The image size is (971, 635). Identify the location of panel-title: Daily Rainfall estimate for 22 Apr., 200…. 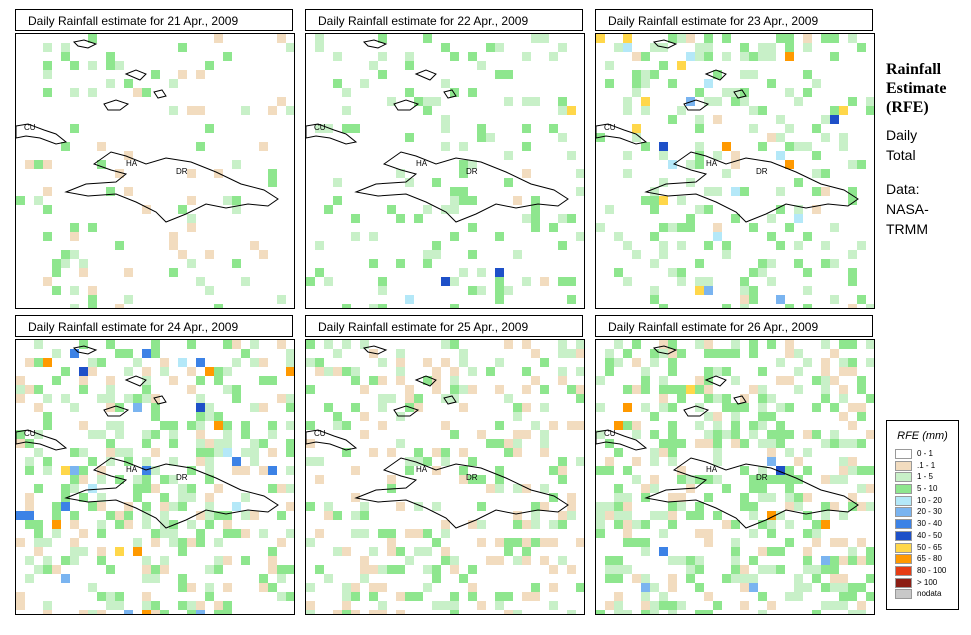
(444, 20).